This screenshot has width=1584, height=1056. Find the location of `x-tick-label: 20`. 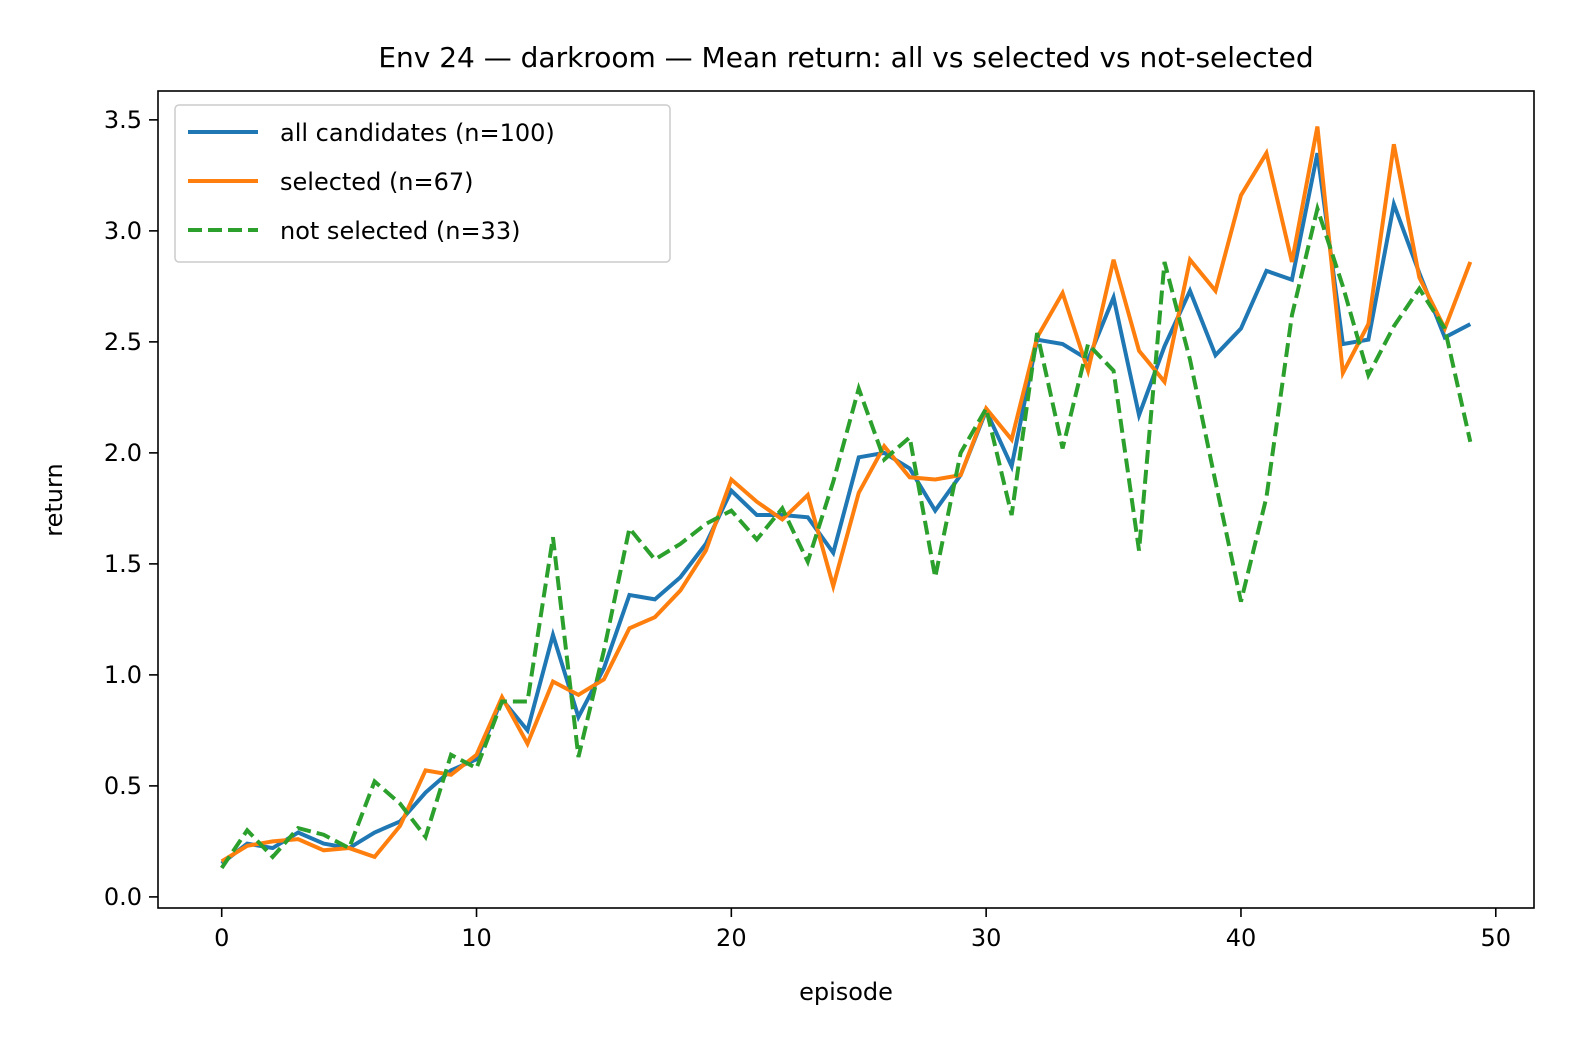

x-tick-label: 20 is located at coordinates (731, 938).